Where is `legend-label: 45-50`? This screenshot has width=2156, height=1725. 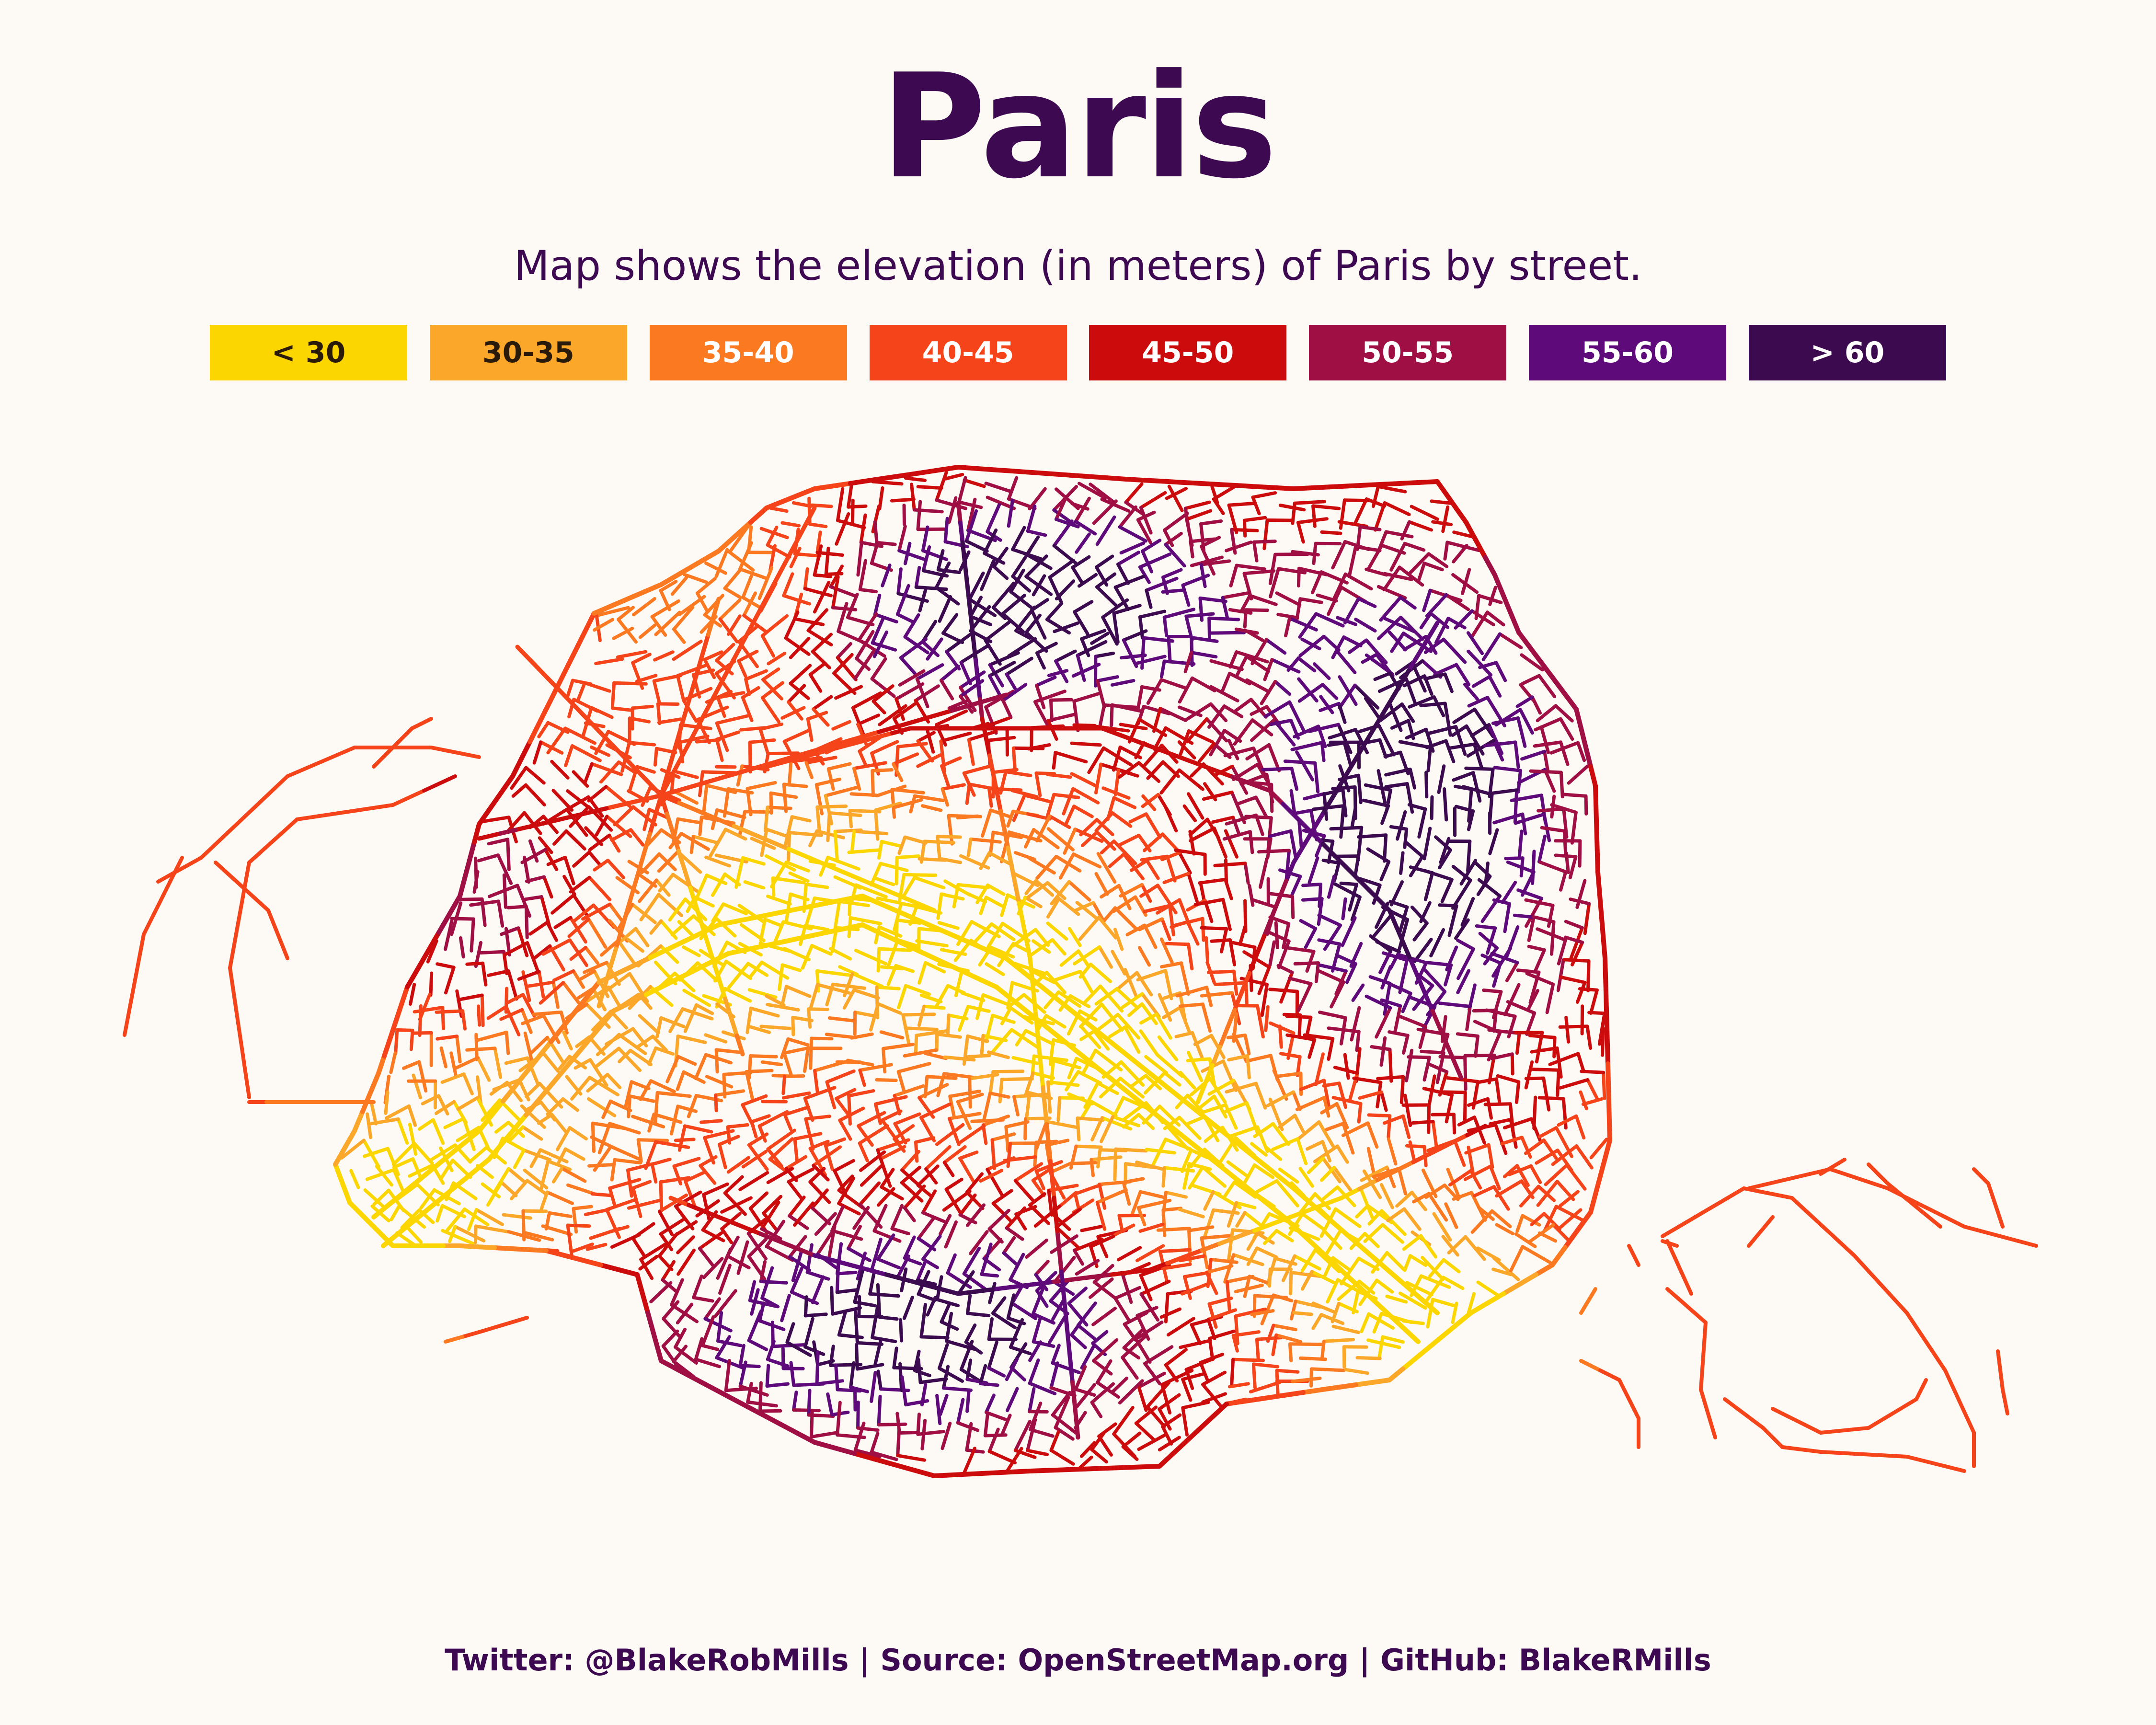 legend-label: 45-50 is located at coordinates (1188, 352).